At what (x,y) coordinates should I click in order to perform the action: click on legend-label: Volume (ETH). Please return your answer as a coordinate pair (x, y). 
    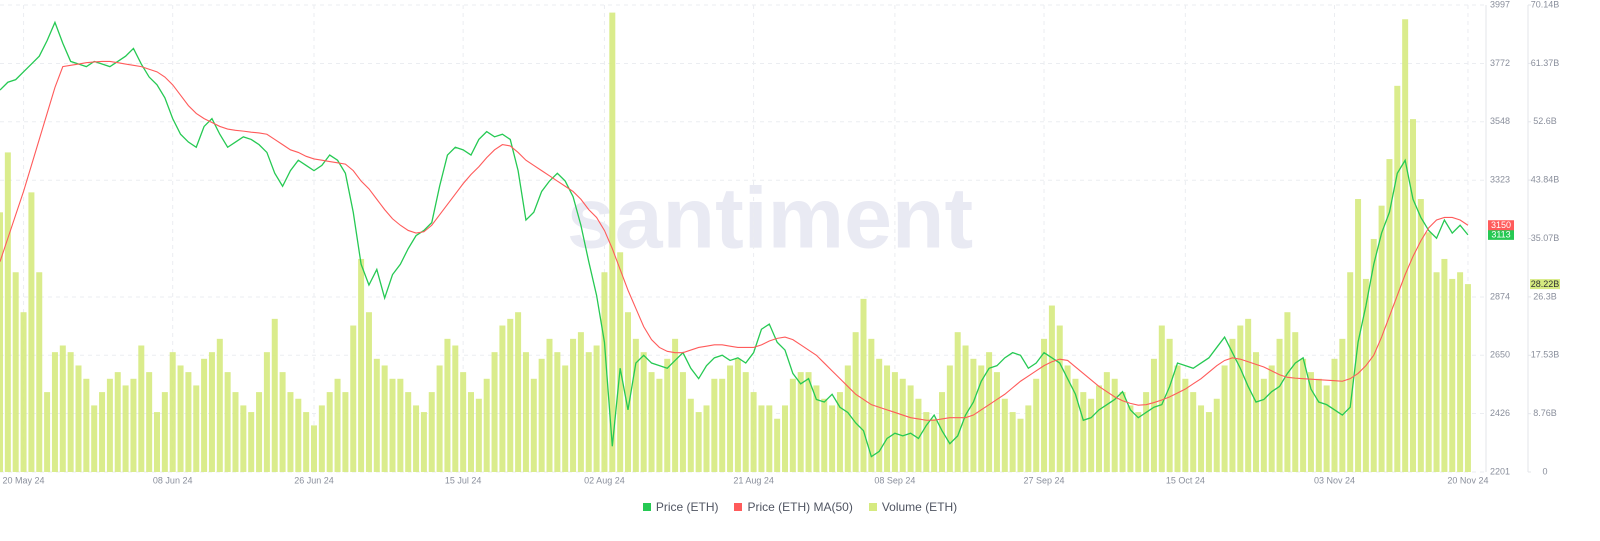
    Looking at the image, I should click on (919, 507).